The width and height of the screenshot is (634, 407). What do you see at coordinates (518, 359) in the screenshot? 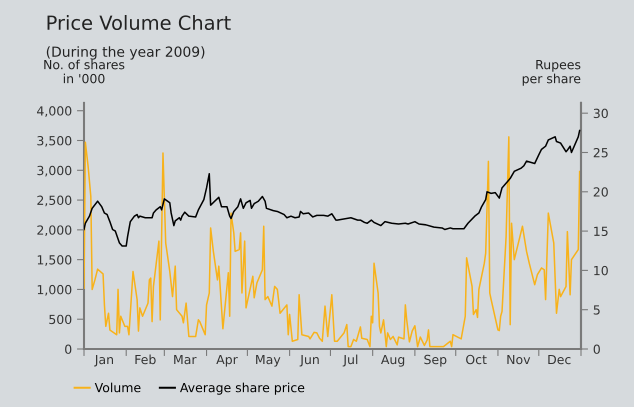
I see `x-tick-label: Nov` at bounding box center [518, 359].